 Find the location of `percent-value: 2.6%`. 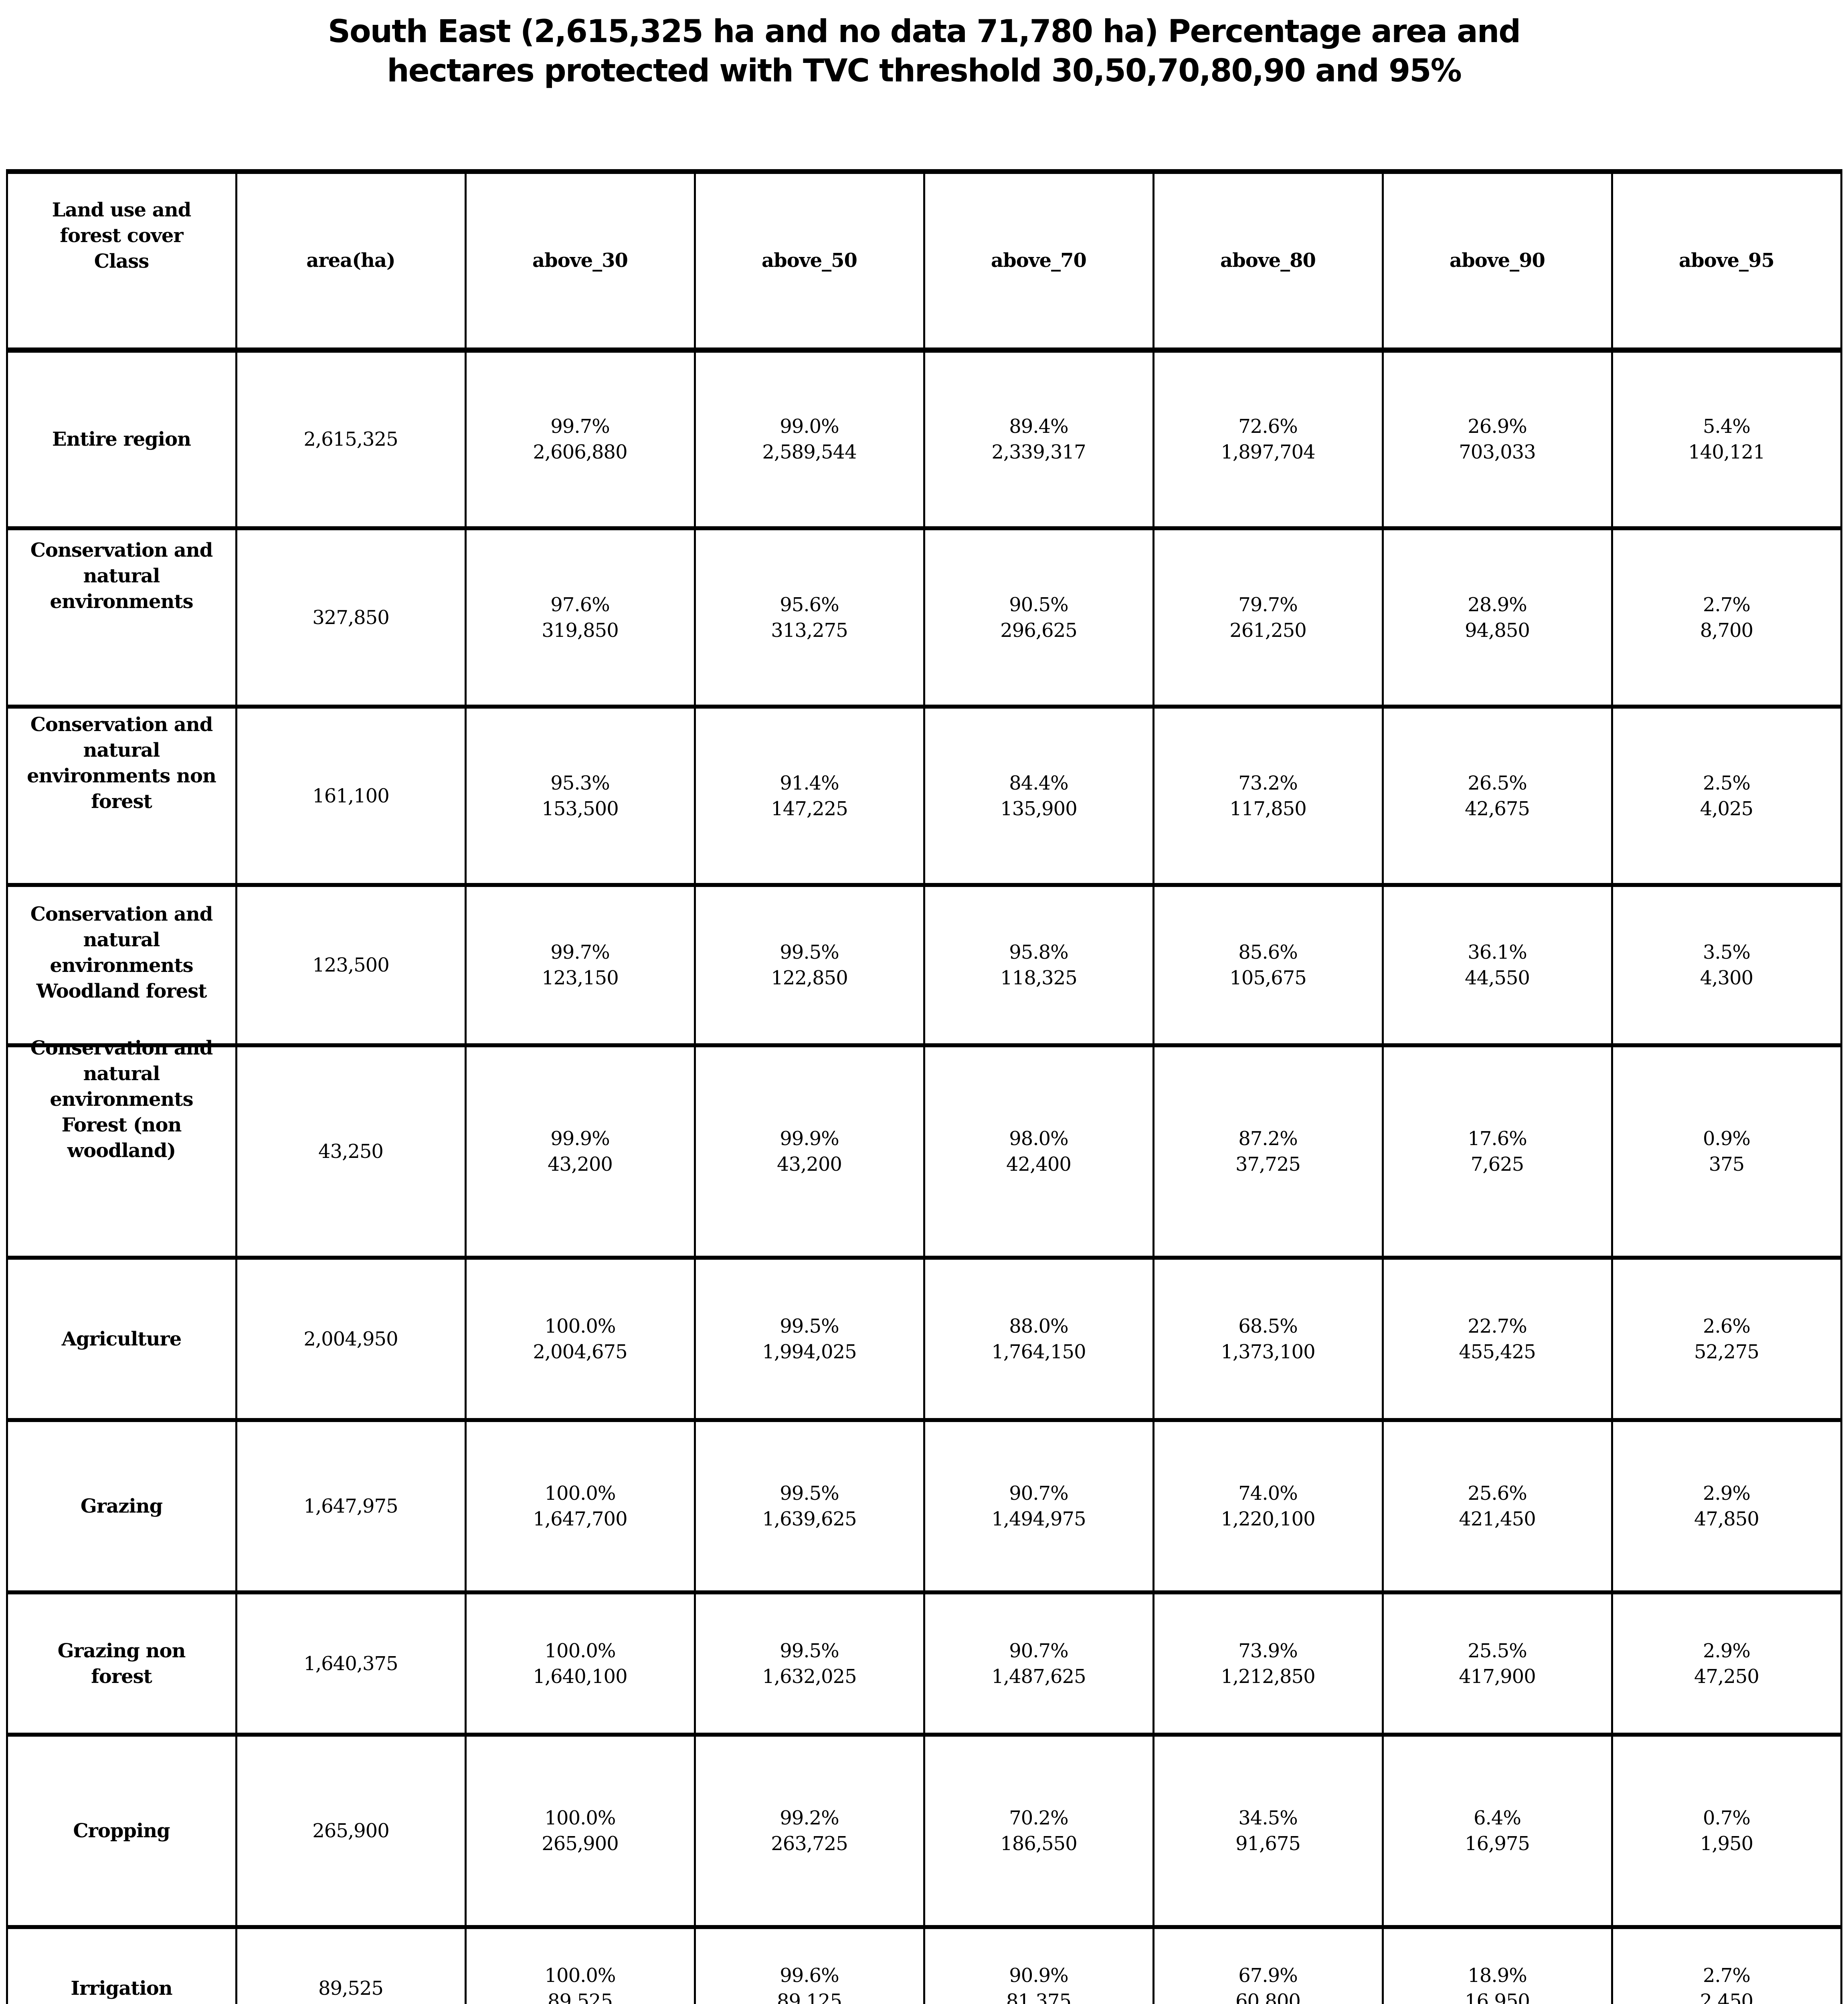

percent-value: 2.6% is located at coordinates (1727, 1326).